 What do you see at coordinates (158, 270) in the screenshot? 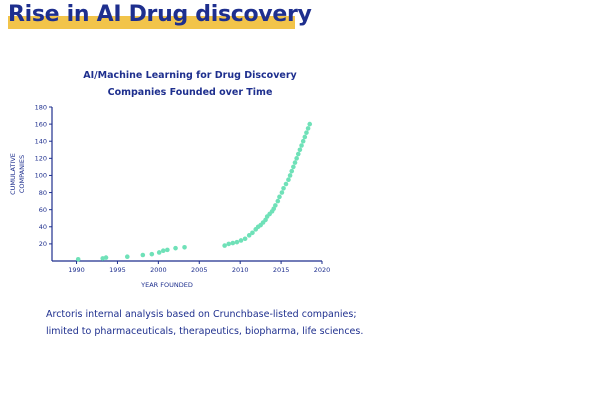
I see `x-tick-label: 2000` at bounding box center [158, 270].